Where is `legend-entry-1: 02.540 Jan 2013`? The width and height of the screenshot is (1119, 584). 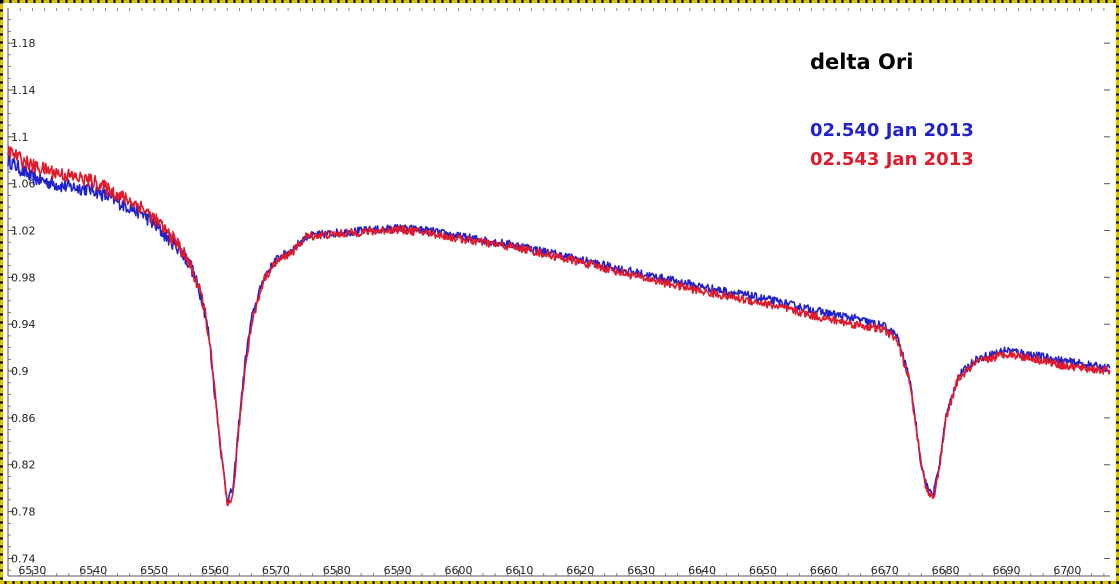
legend-entry-1: 02.540 Jan 2013 is located at coordinates (892, 130).